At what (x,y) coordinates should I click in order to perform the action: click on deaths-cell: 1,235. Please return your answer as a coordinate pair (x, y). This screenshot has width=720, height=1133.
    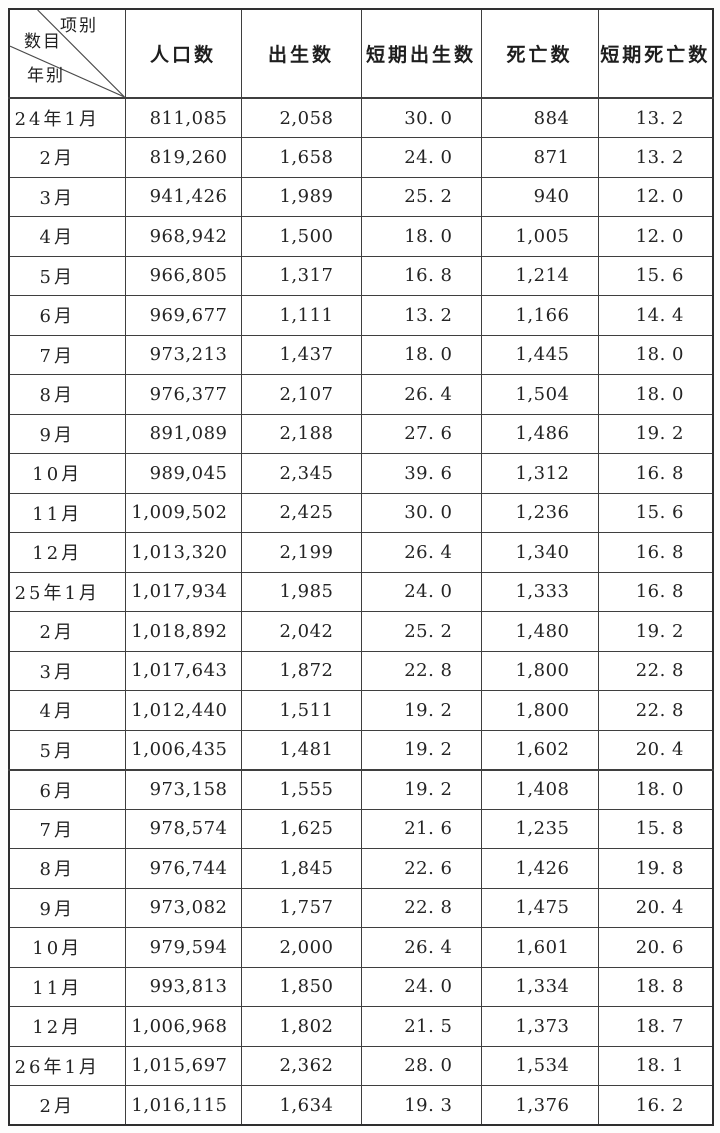
    Looking at the image, I should click on (539, 828).